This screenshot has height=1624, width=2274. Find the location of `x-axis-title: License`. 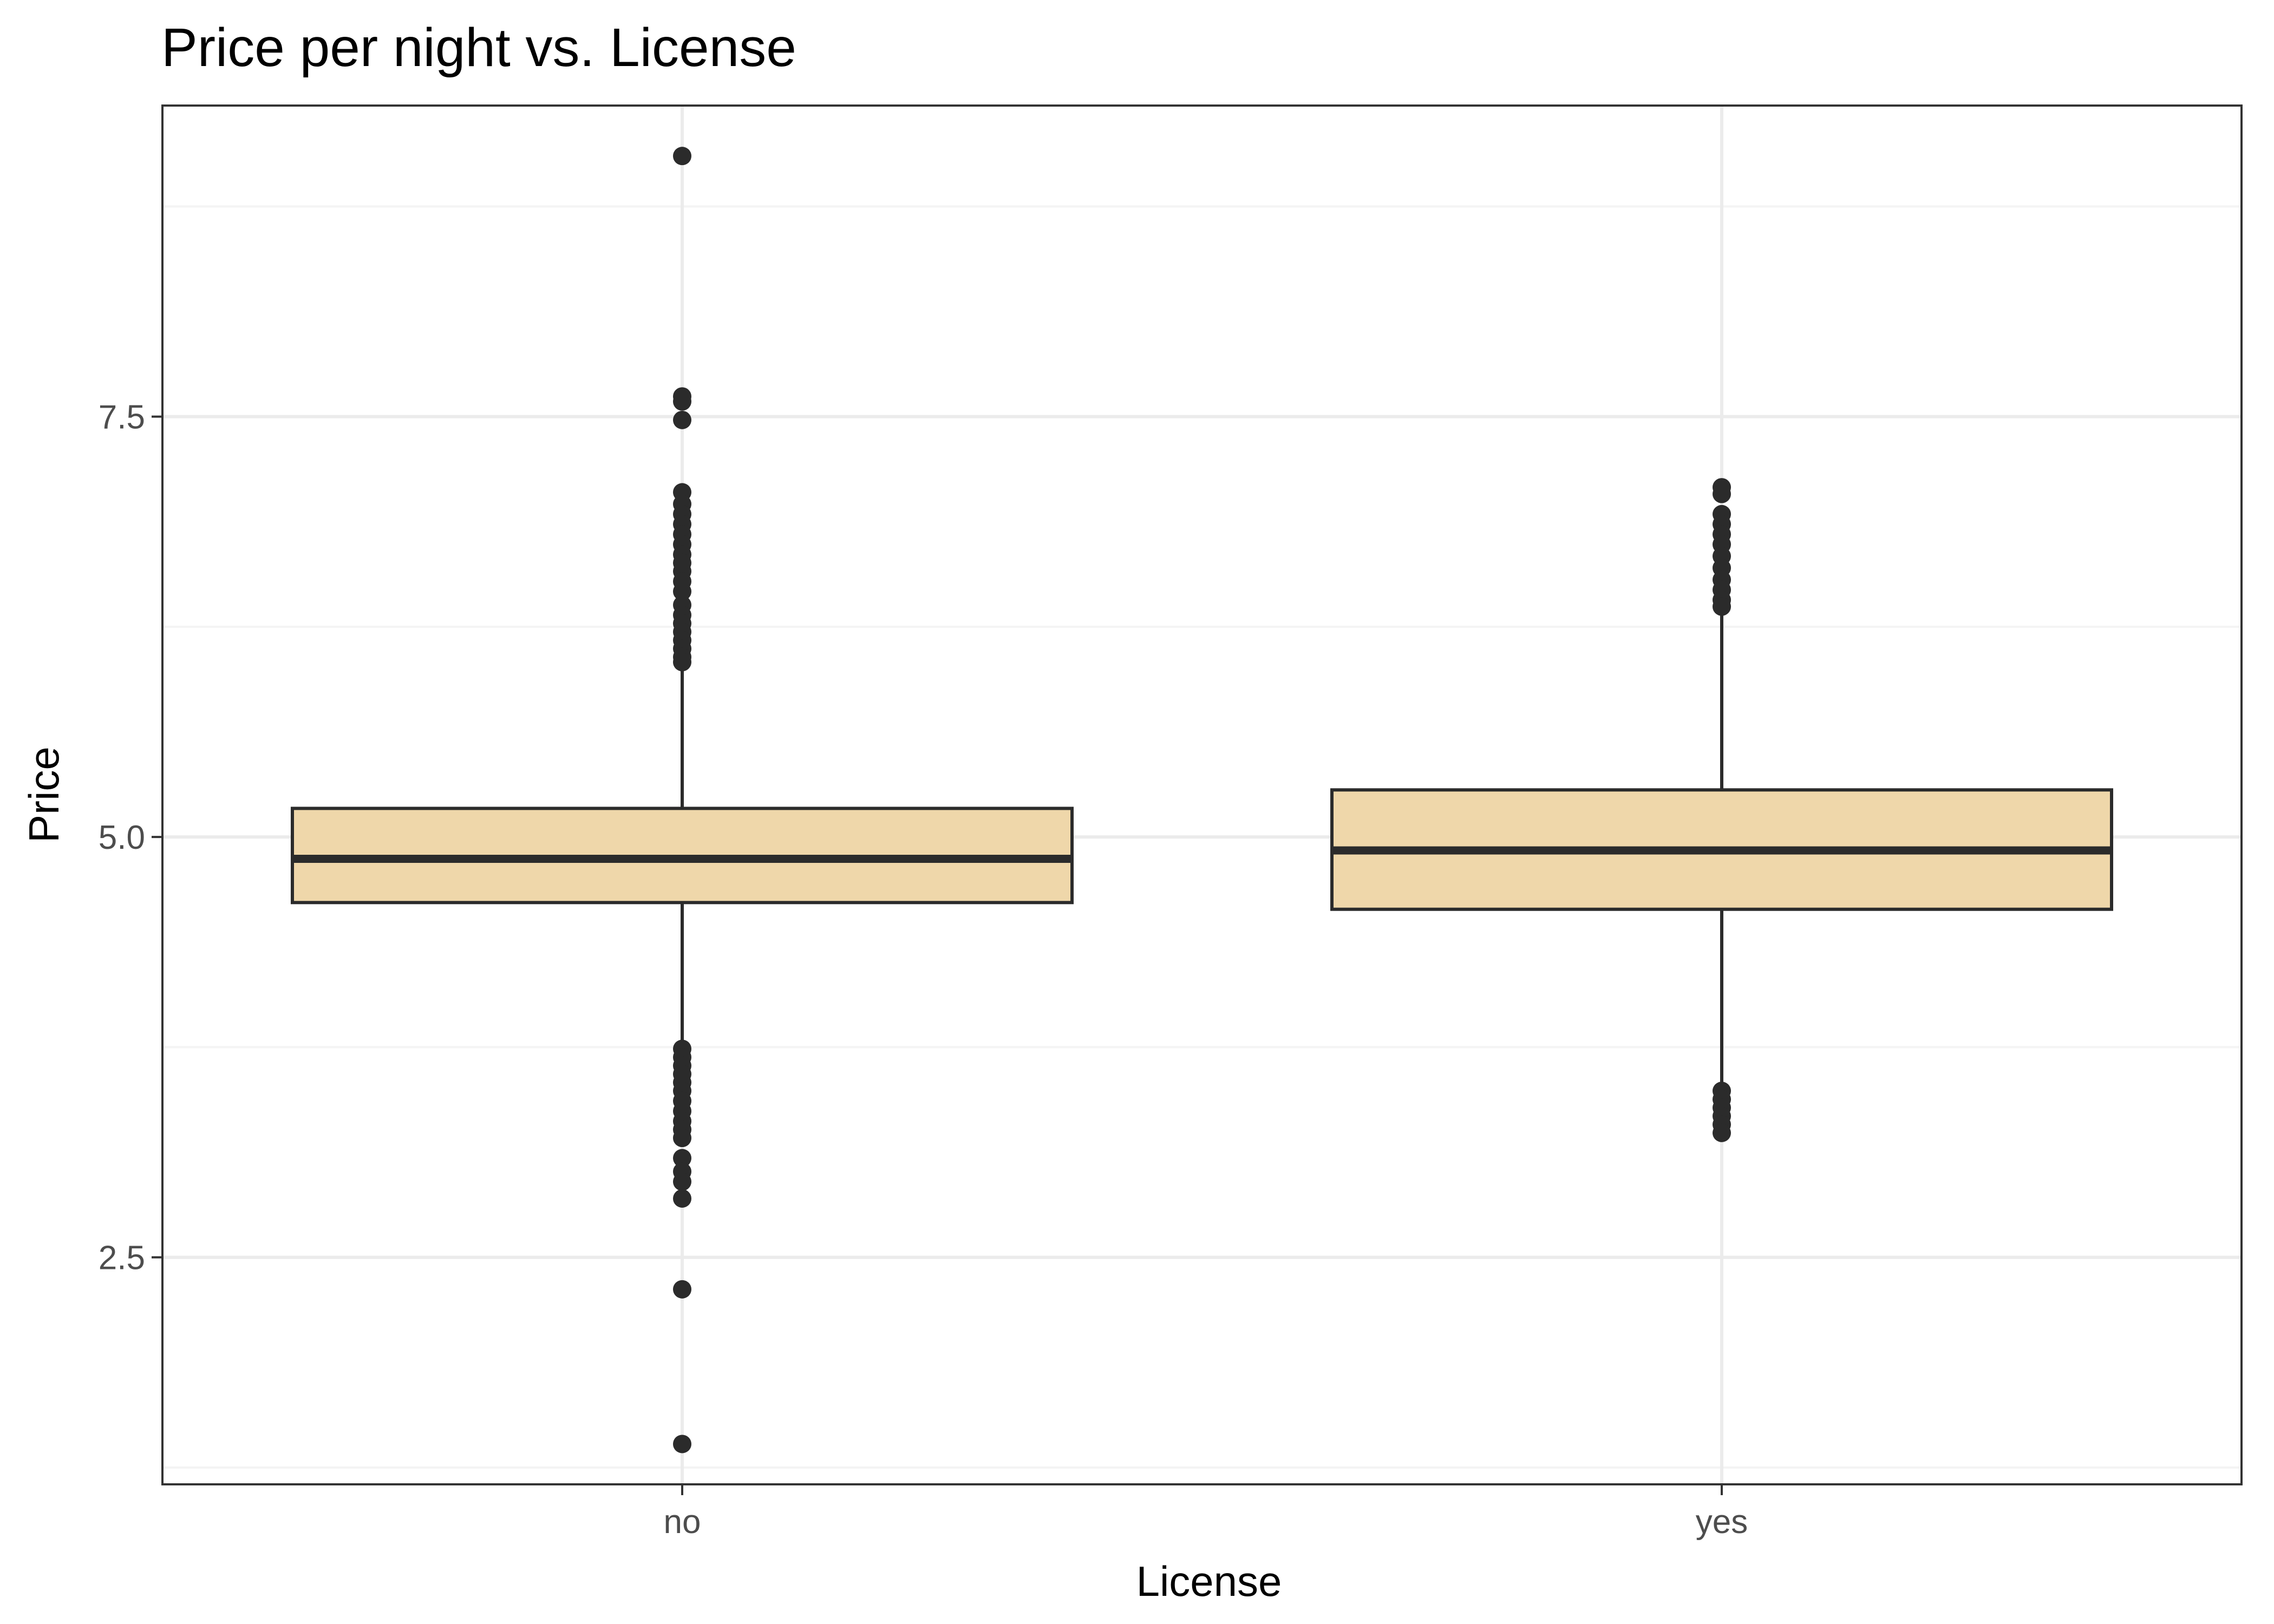

x-axis-title: License is located at coordinates (1209, 1581).